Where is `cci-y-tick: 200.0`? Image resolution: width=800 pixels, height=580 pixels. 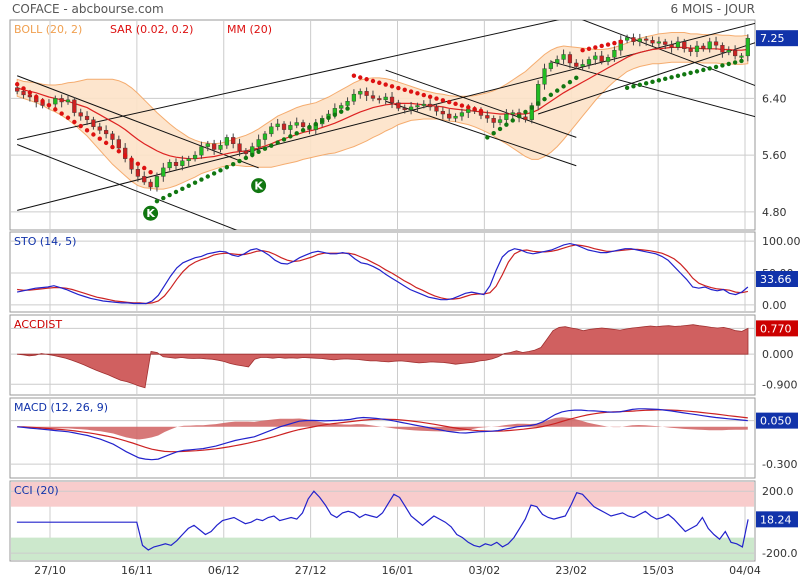 cci-y-tick: 200.0 is located at coordinates (778, 491).